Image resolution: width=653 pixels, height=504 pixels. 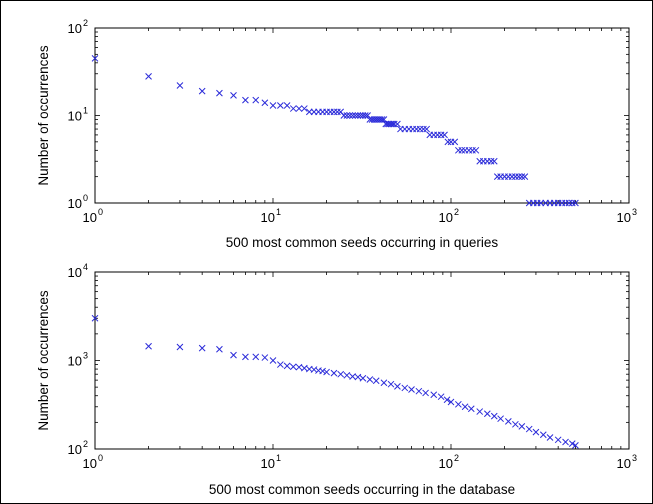 I want to click on y-axis-label-database: Number of occurrences, so click(x=43, y=360).